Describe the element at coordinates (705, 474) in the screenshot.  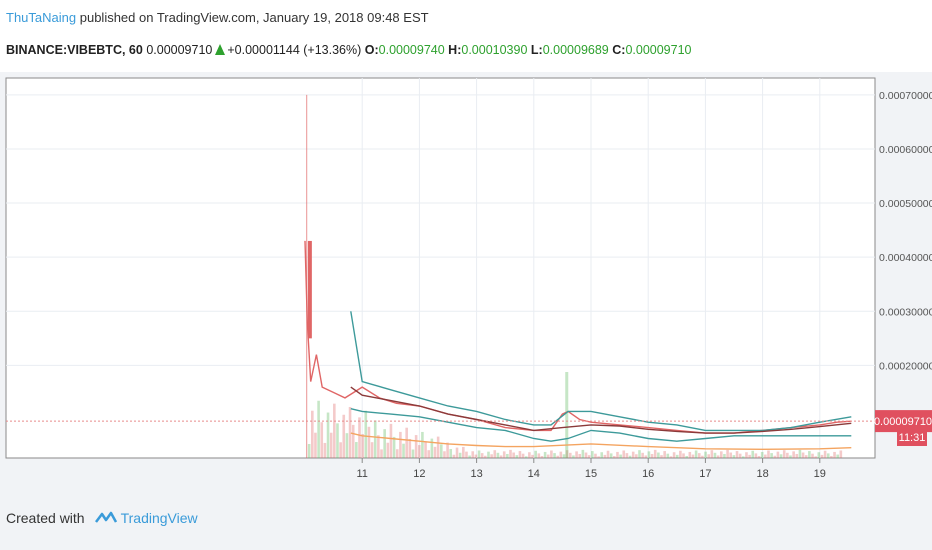
I see `time-tick-label: 17` at that location.